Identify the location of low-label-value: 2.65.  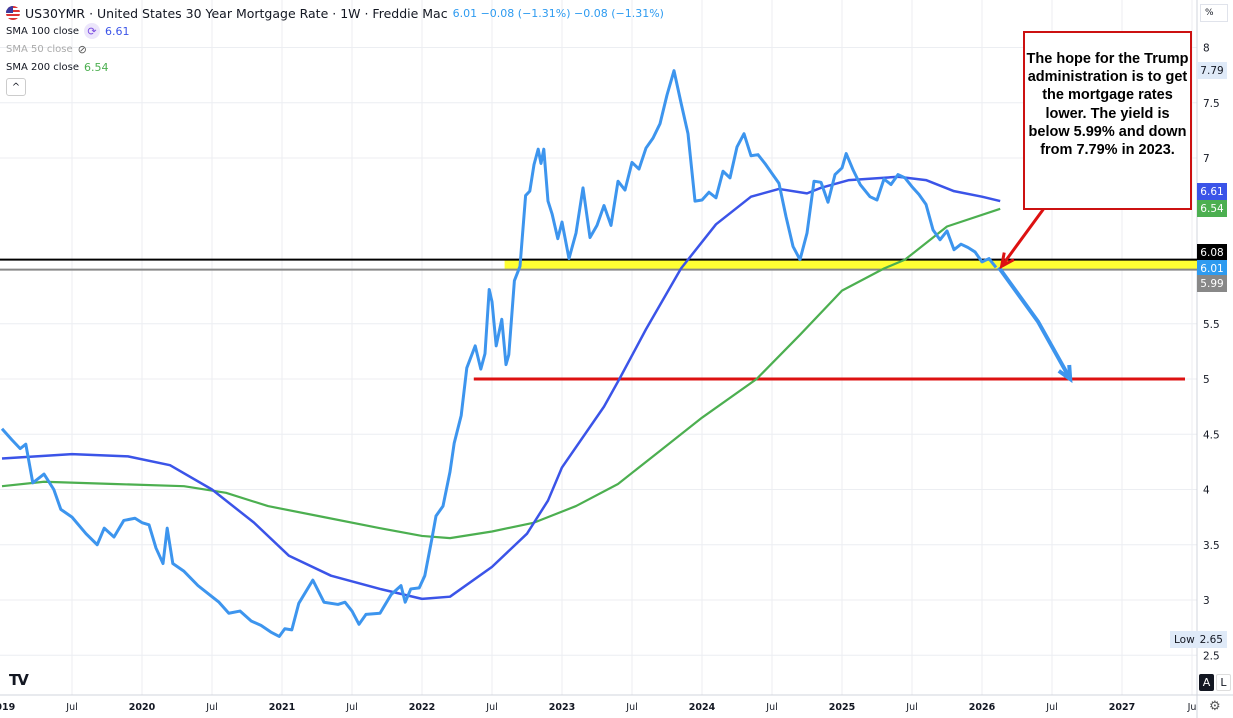
(1211, 639).